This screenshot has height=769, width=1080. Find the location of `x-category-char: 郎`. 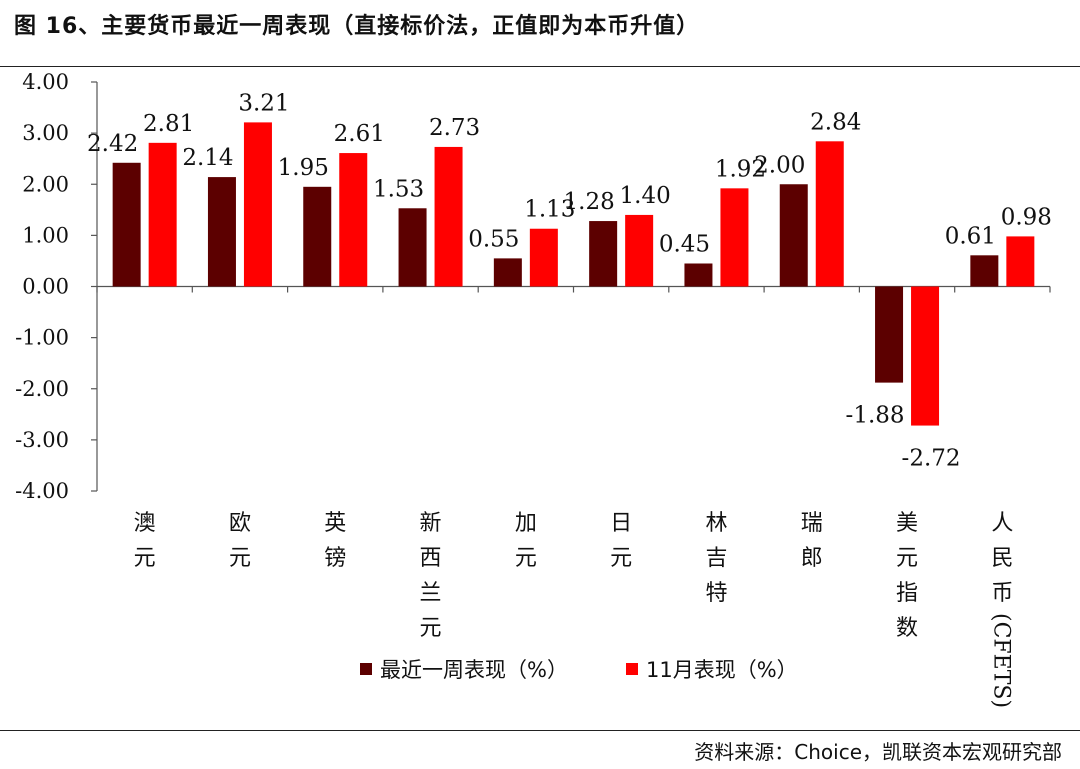

x-category-char: 郎 is located at coordinates (812, 558).